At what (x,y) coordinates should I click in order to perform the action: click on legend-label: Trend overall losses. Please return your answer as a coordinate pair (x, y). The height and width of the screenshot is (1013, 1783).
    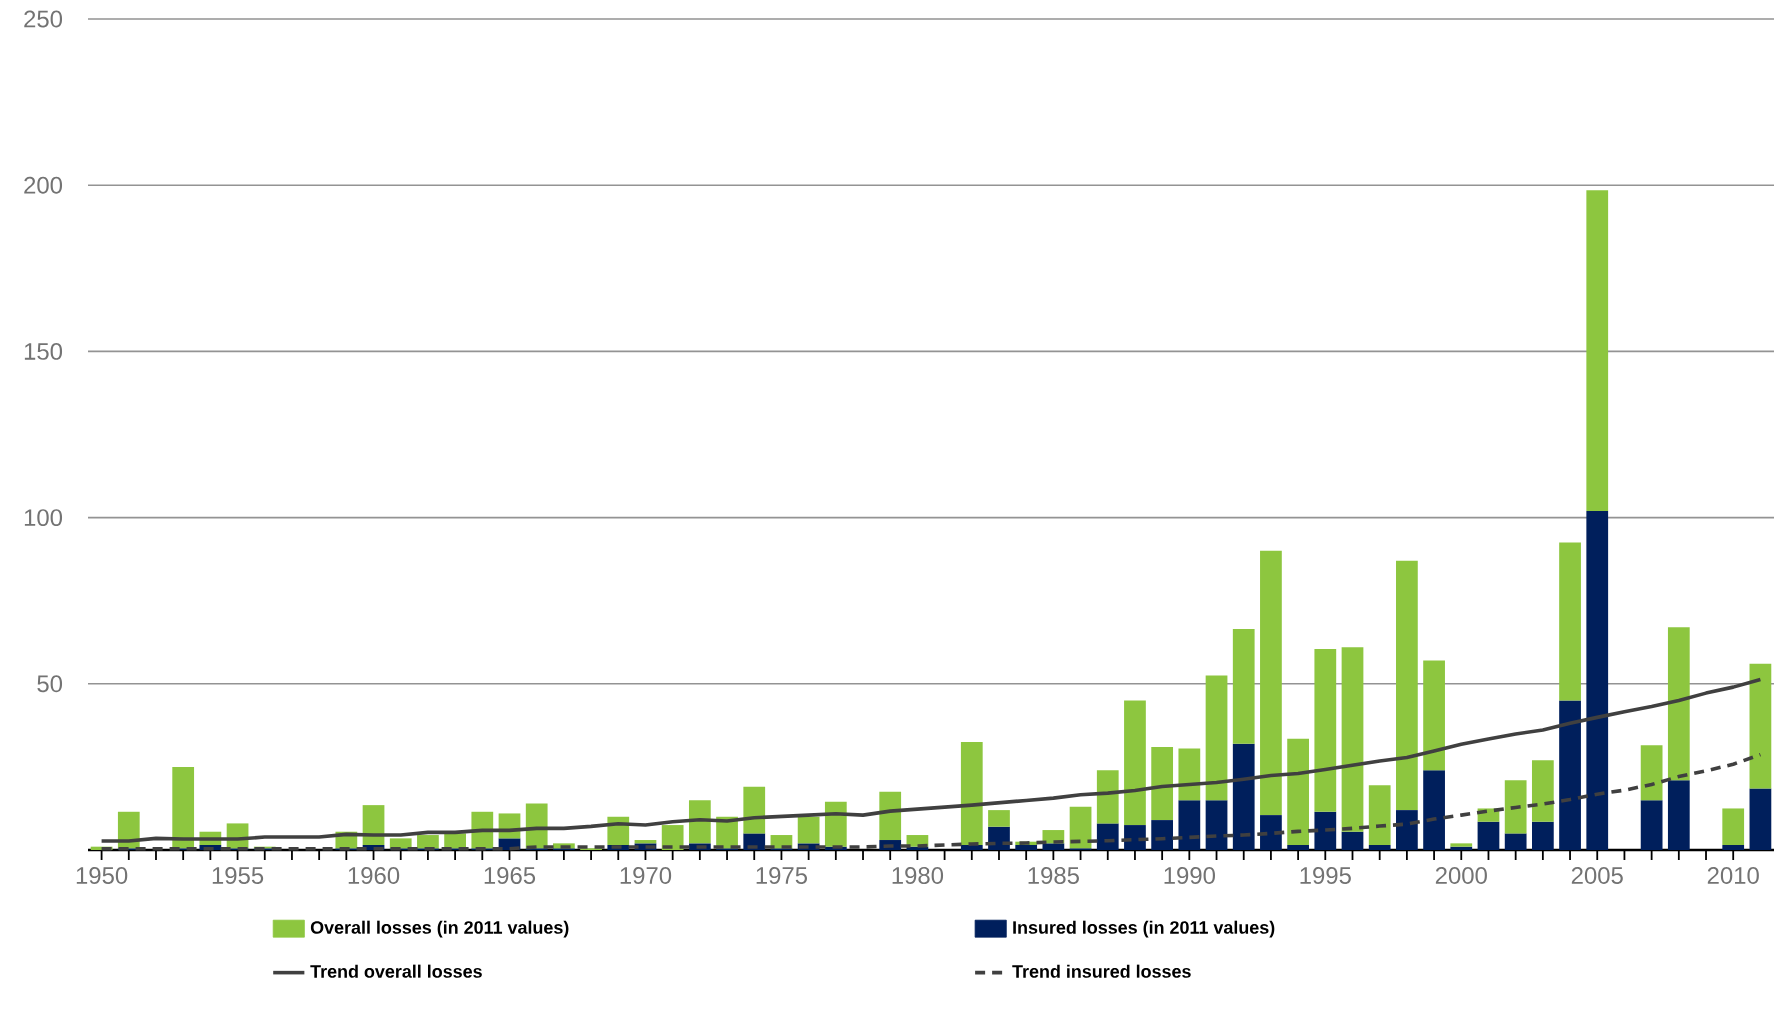
    Looking at the image, I should click on (396, 971).